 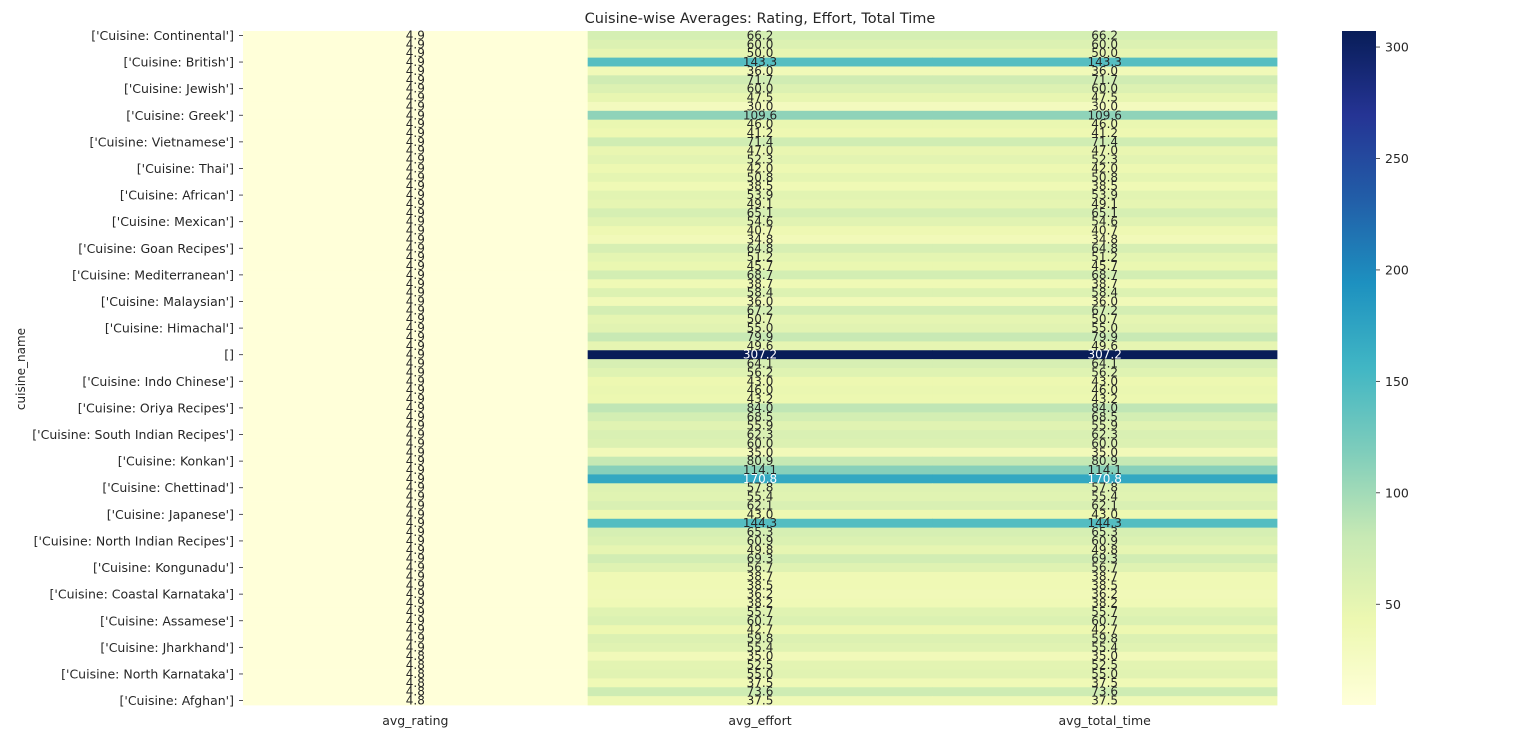 I want to click on cell-value-label: 144.3, so click(x=1104, y=523).